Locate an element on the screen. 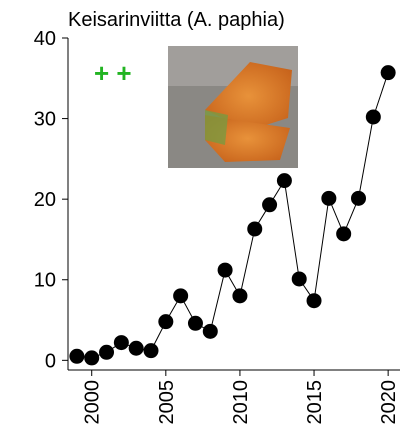  x-tick-label: 2010 is located at coordinates (241, 402).